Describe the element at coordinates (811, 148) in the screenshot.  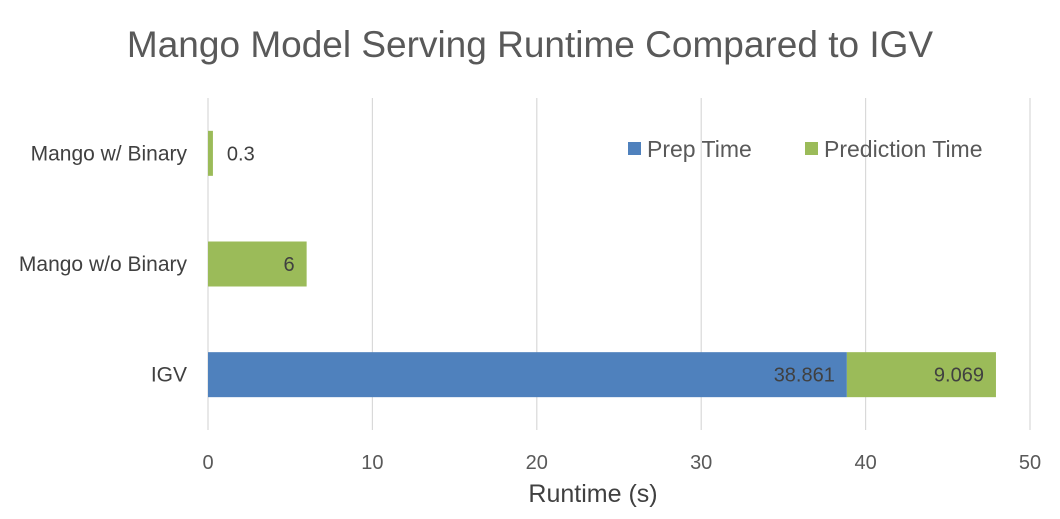
I see `legend-swatch-prediction` at that location.